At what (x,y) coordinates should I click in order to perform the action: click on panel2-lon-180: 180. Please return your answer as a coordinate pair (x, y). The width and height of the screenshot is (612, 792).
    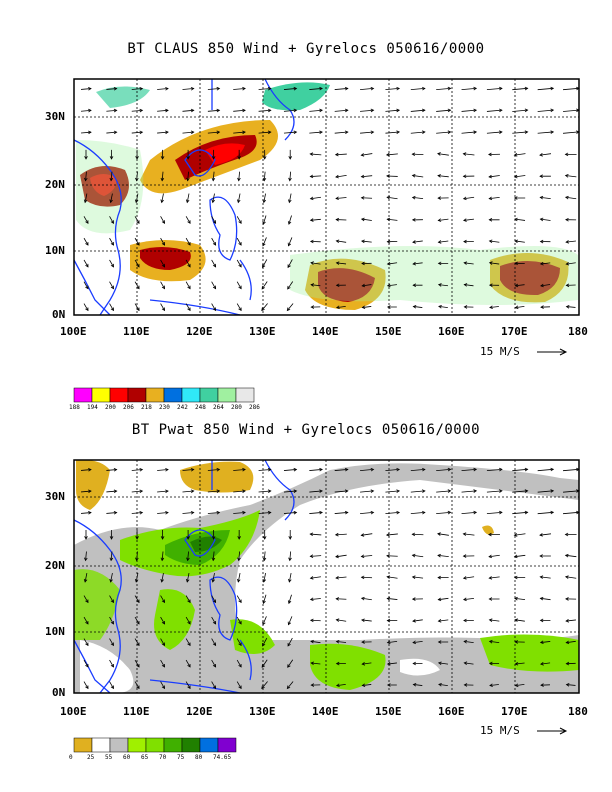
    Looking at the image, I should click on (578, 711).